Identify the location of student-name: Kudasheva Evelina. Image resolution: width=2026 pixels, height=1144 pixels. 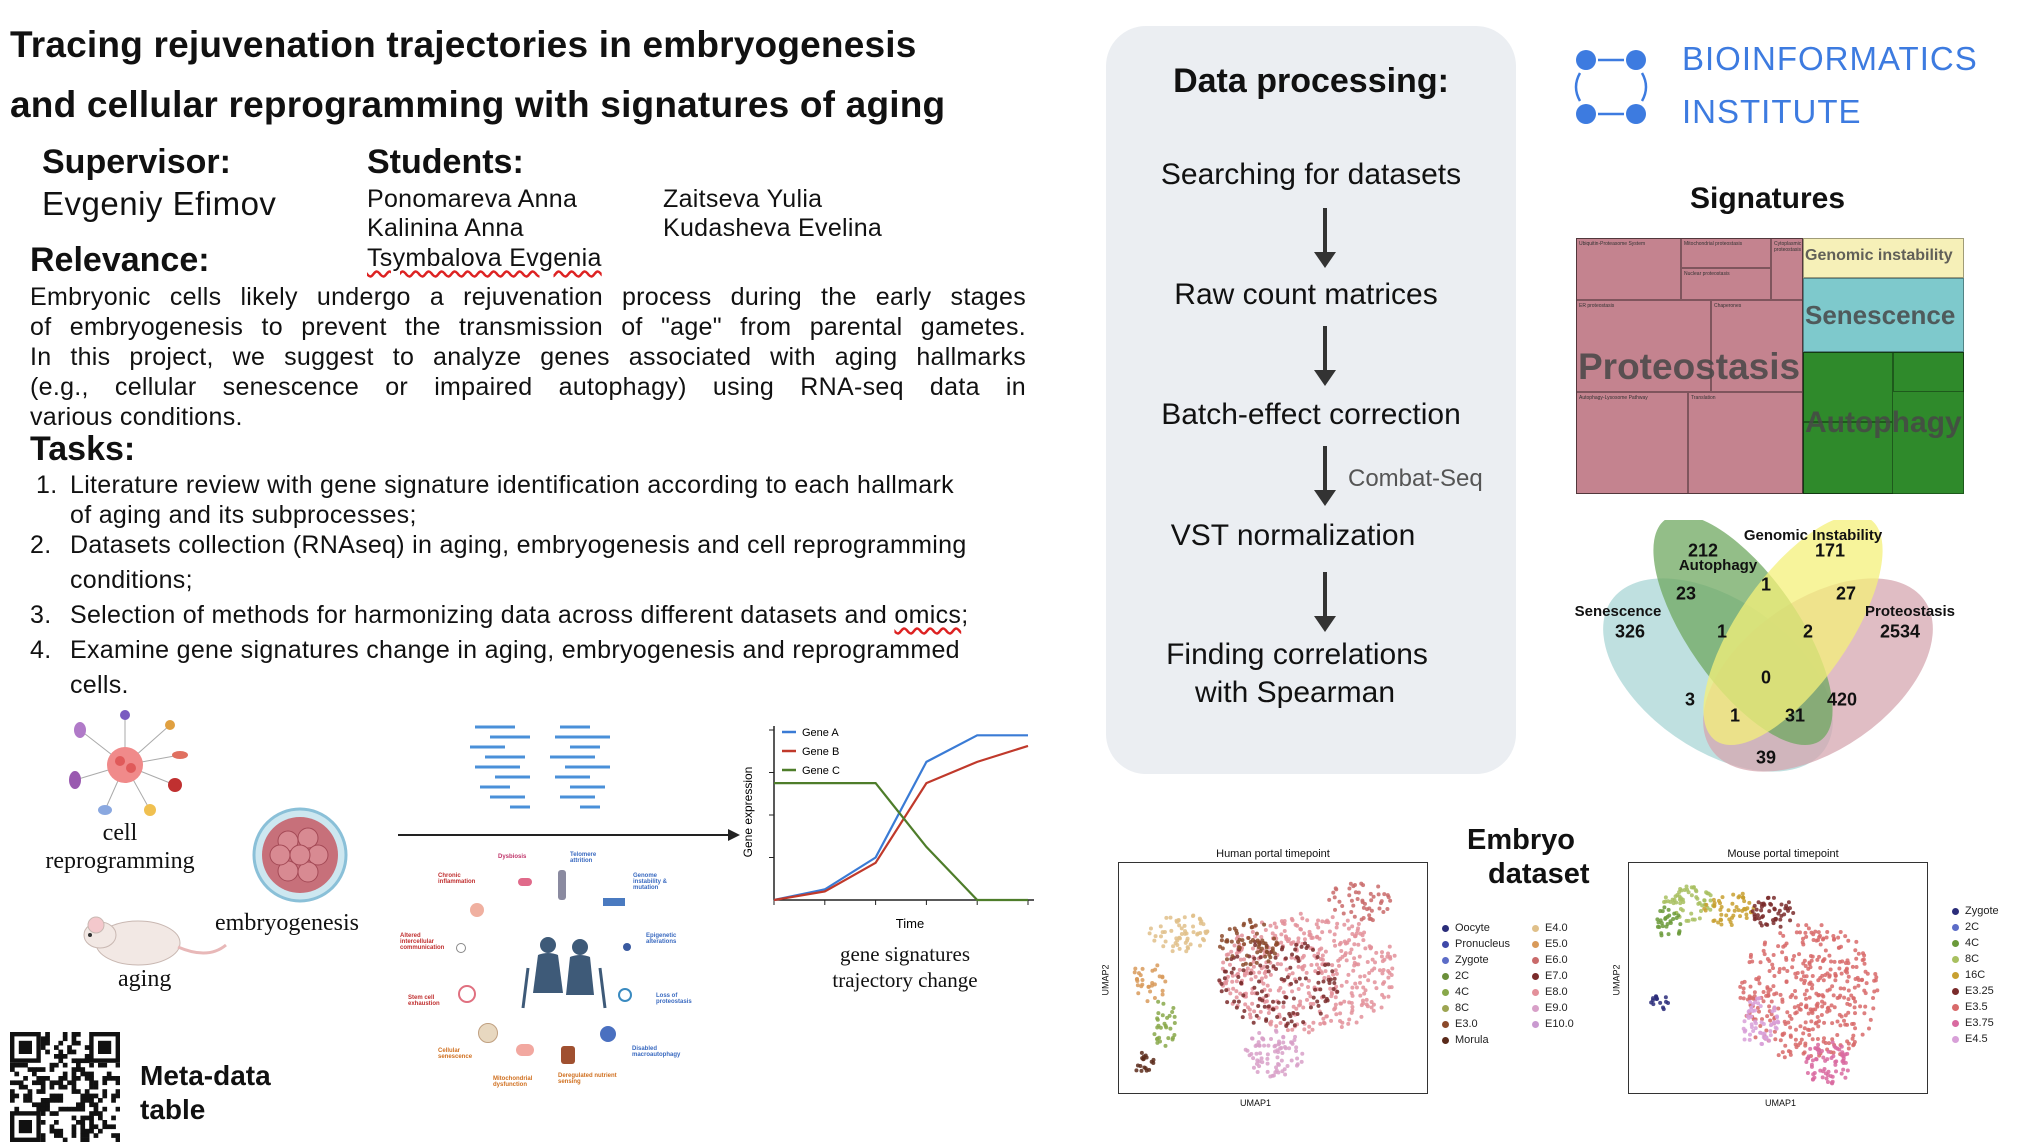
(773, 228).